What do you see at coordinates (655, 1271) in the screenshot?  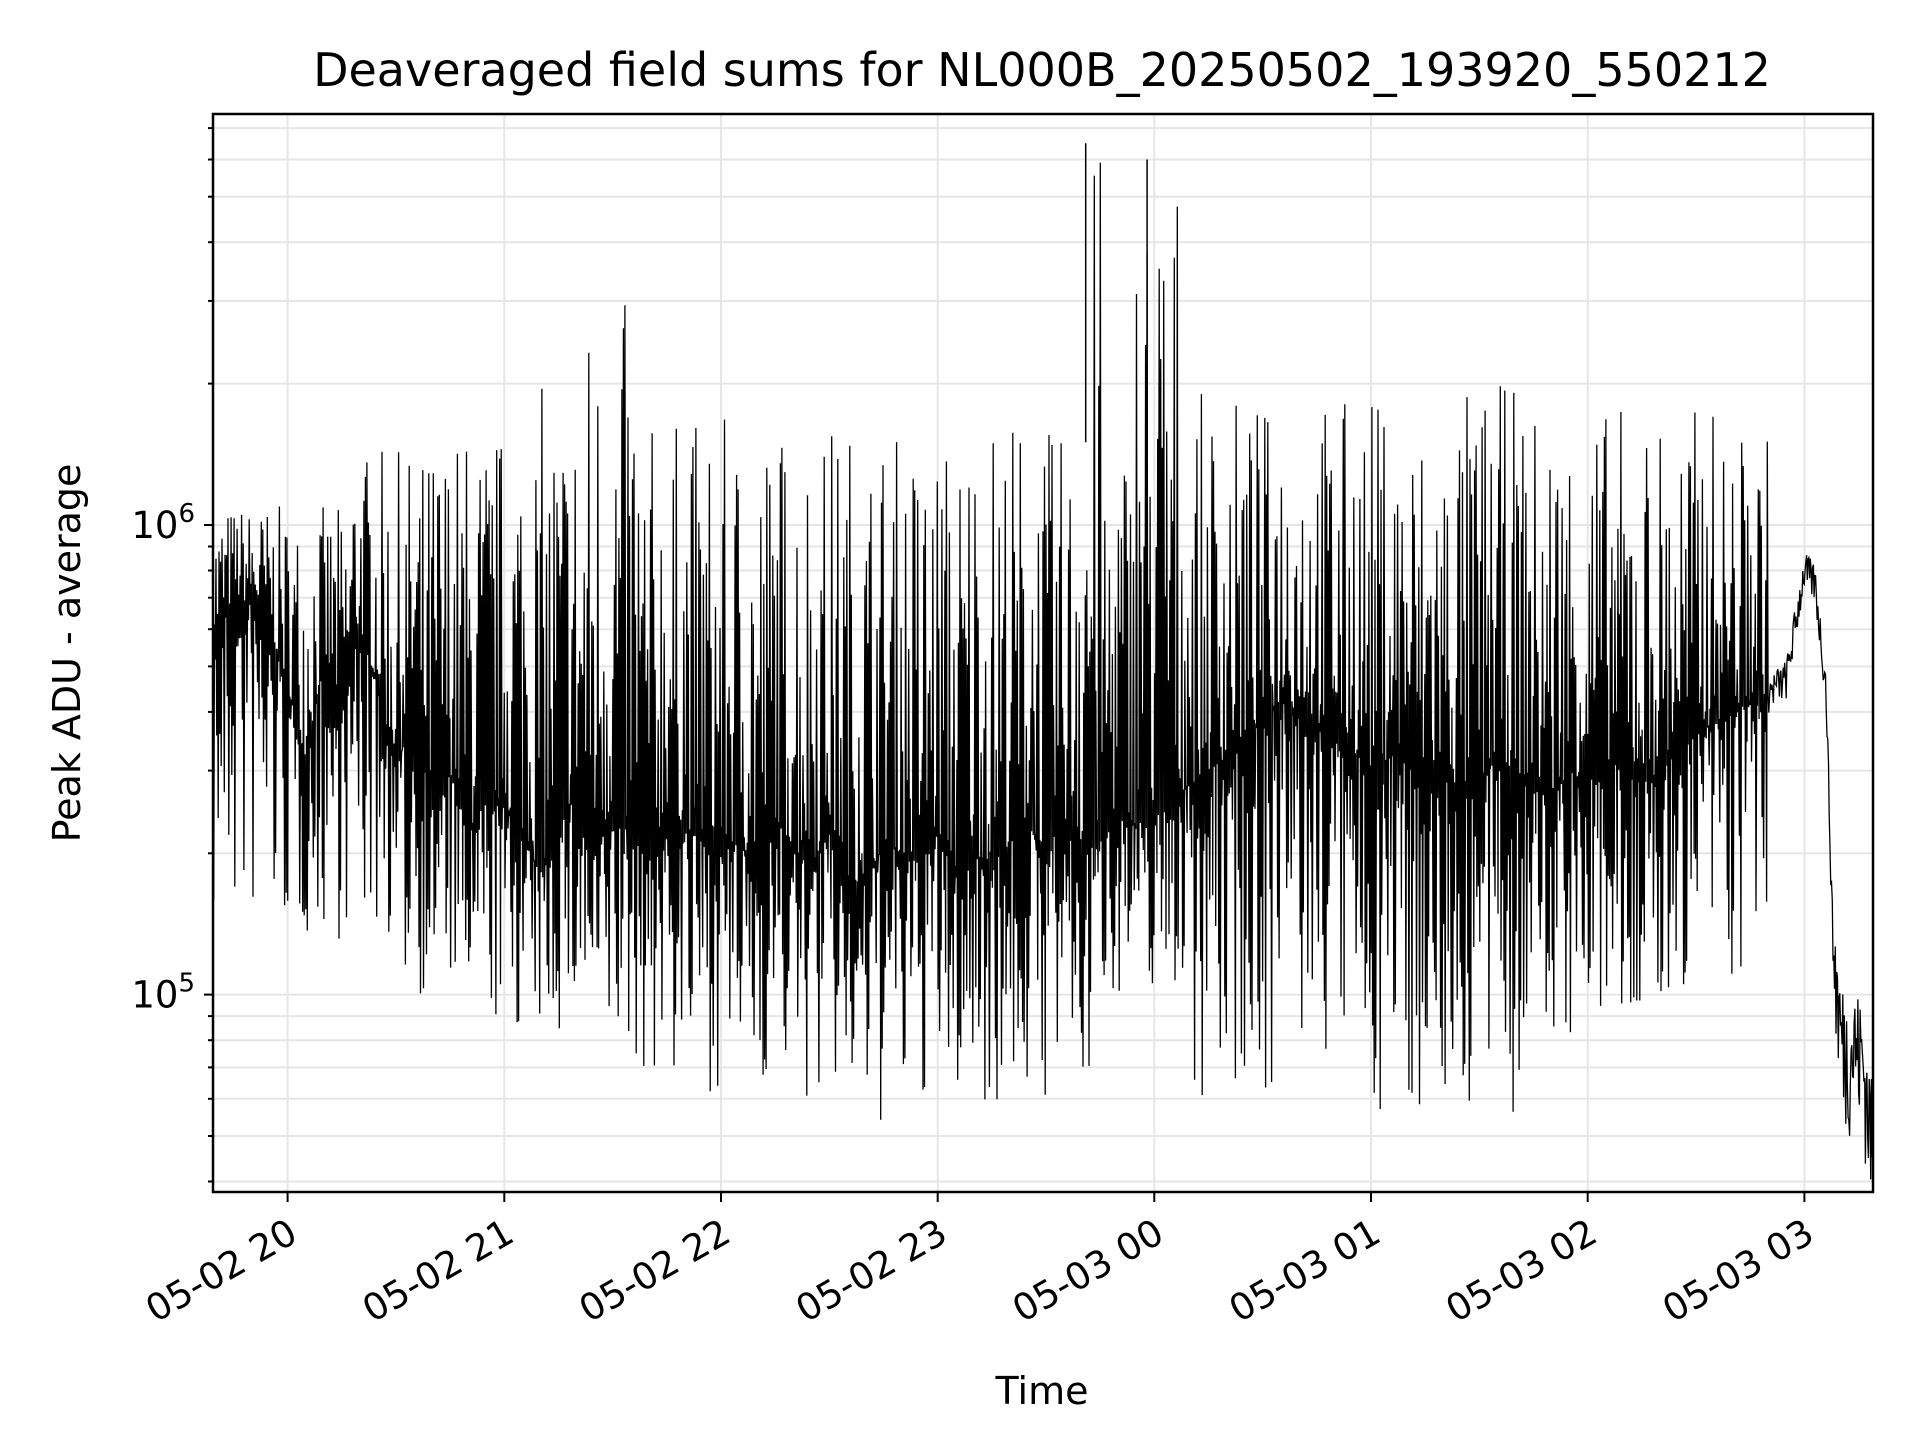 I see `x-tick-label: 05-02 22` at bounding box center [655, 1271].